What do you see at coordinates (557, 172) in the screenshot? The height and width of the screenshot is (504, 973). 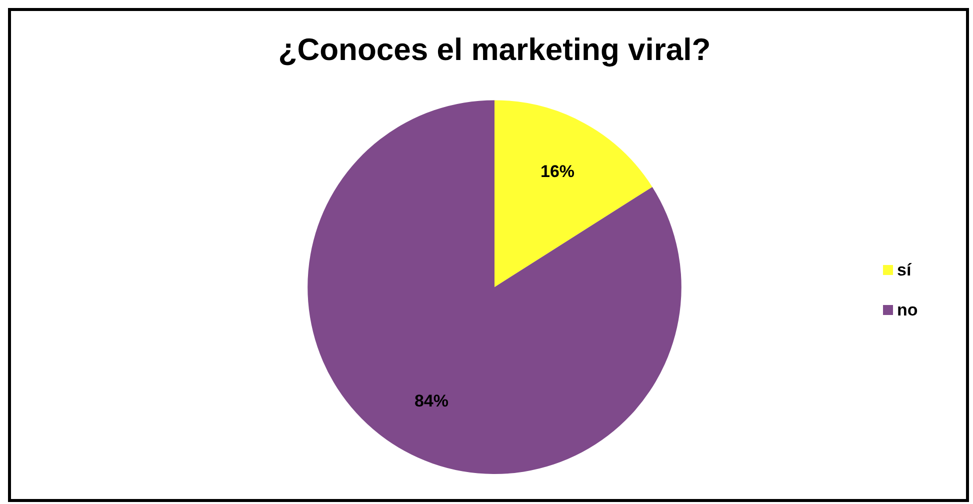 I see `data-label: 16%` at bounding box center [557, 172].